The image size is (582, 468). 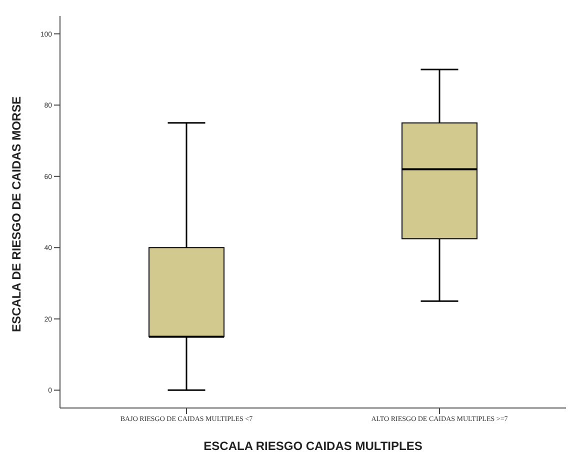 I want to click on y-axis-title: ESCALA DE RIESGO DE CAIDAS MORSE, so click(x=16, y=214).